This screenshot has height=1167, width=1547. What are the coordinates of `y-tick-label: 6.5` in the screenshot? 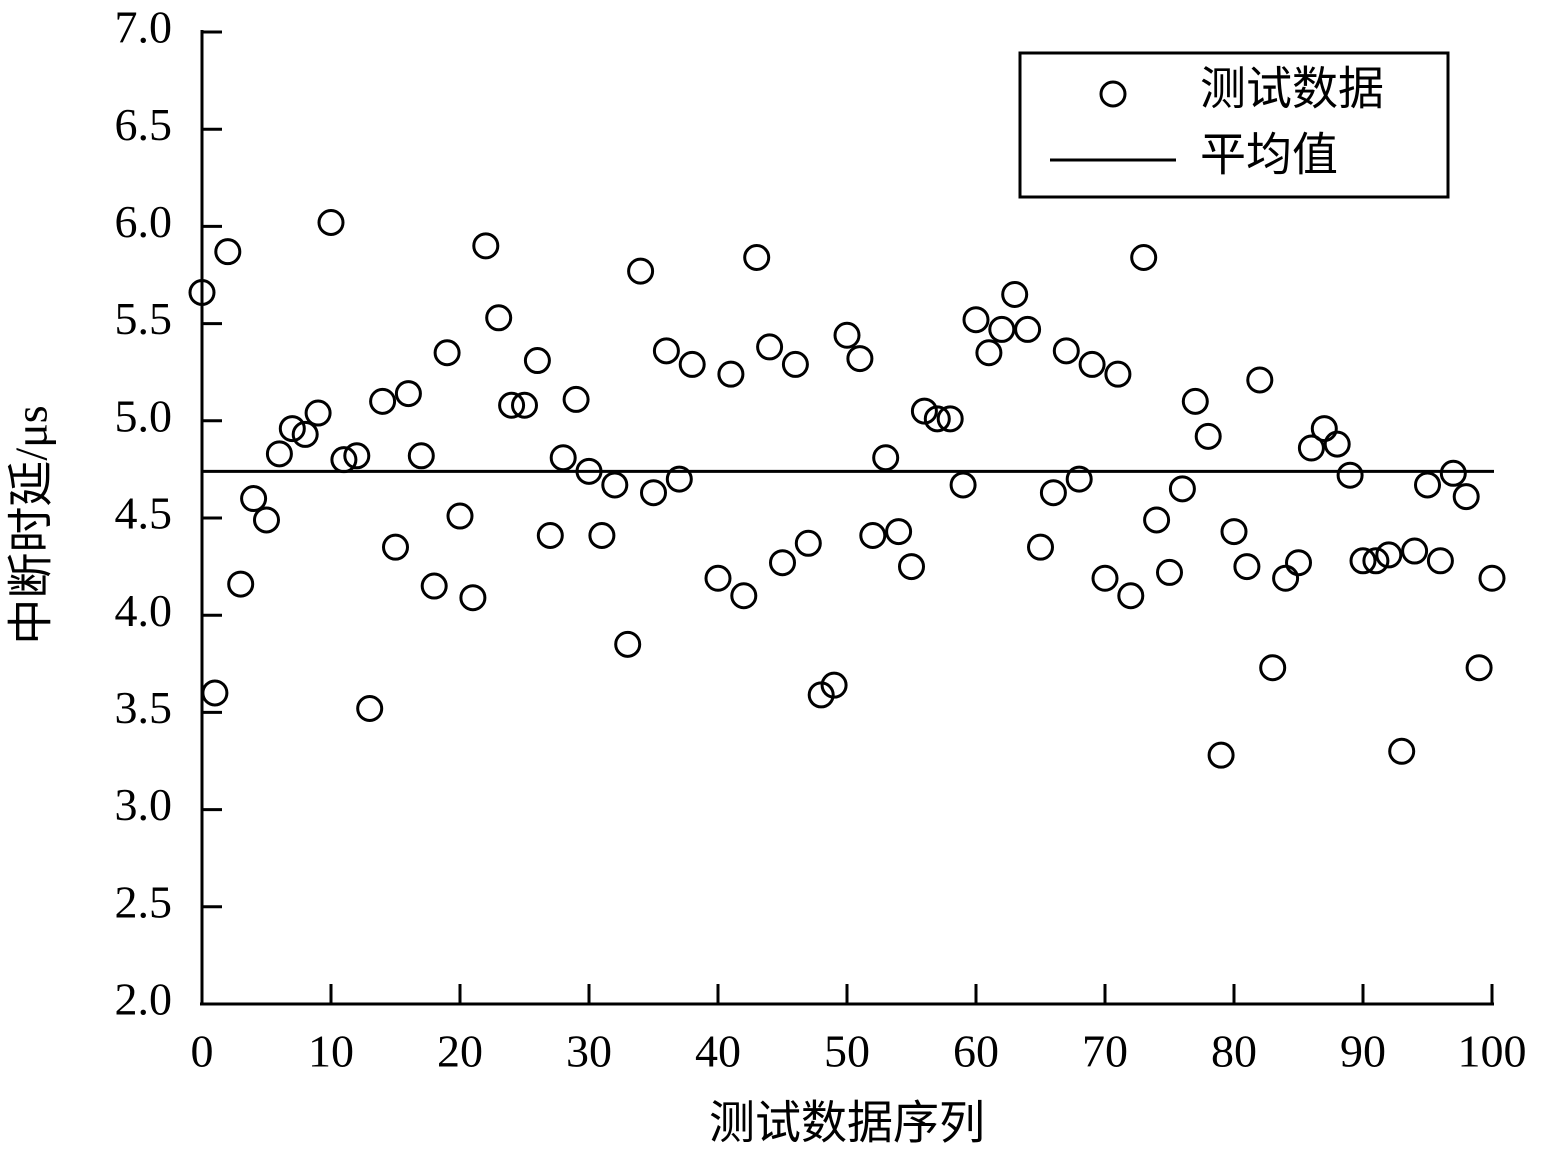 It's located at (144, 124).